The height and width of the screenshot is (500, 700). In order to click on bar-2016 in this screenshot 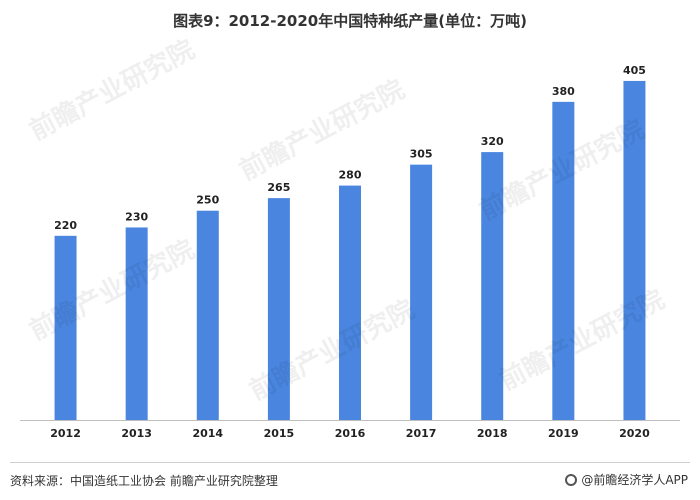, I will do `click(350, 302)`.